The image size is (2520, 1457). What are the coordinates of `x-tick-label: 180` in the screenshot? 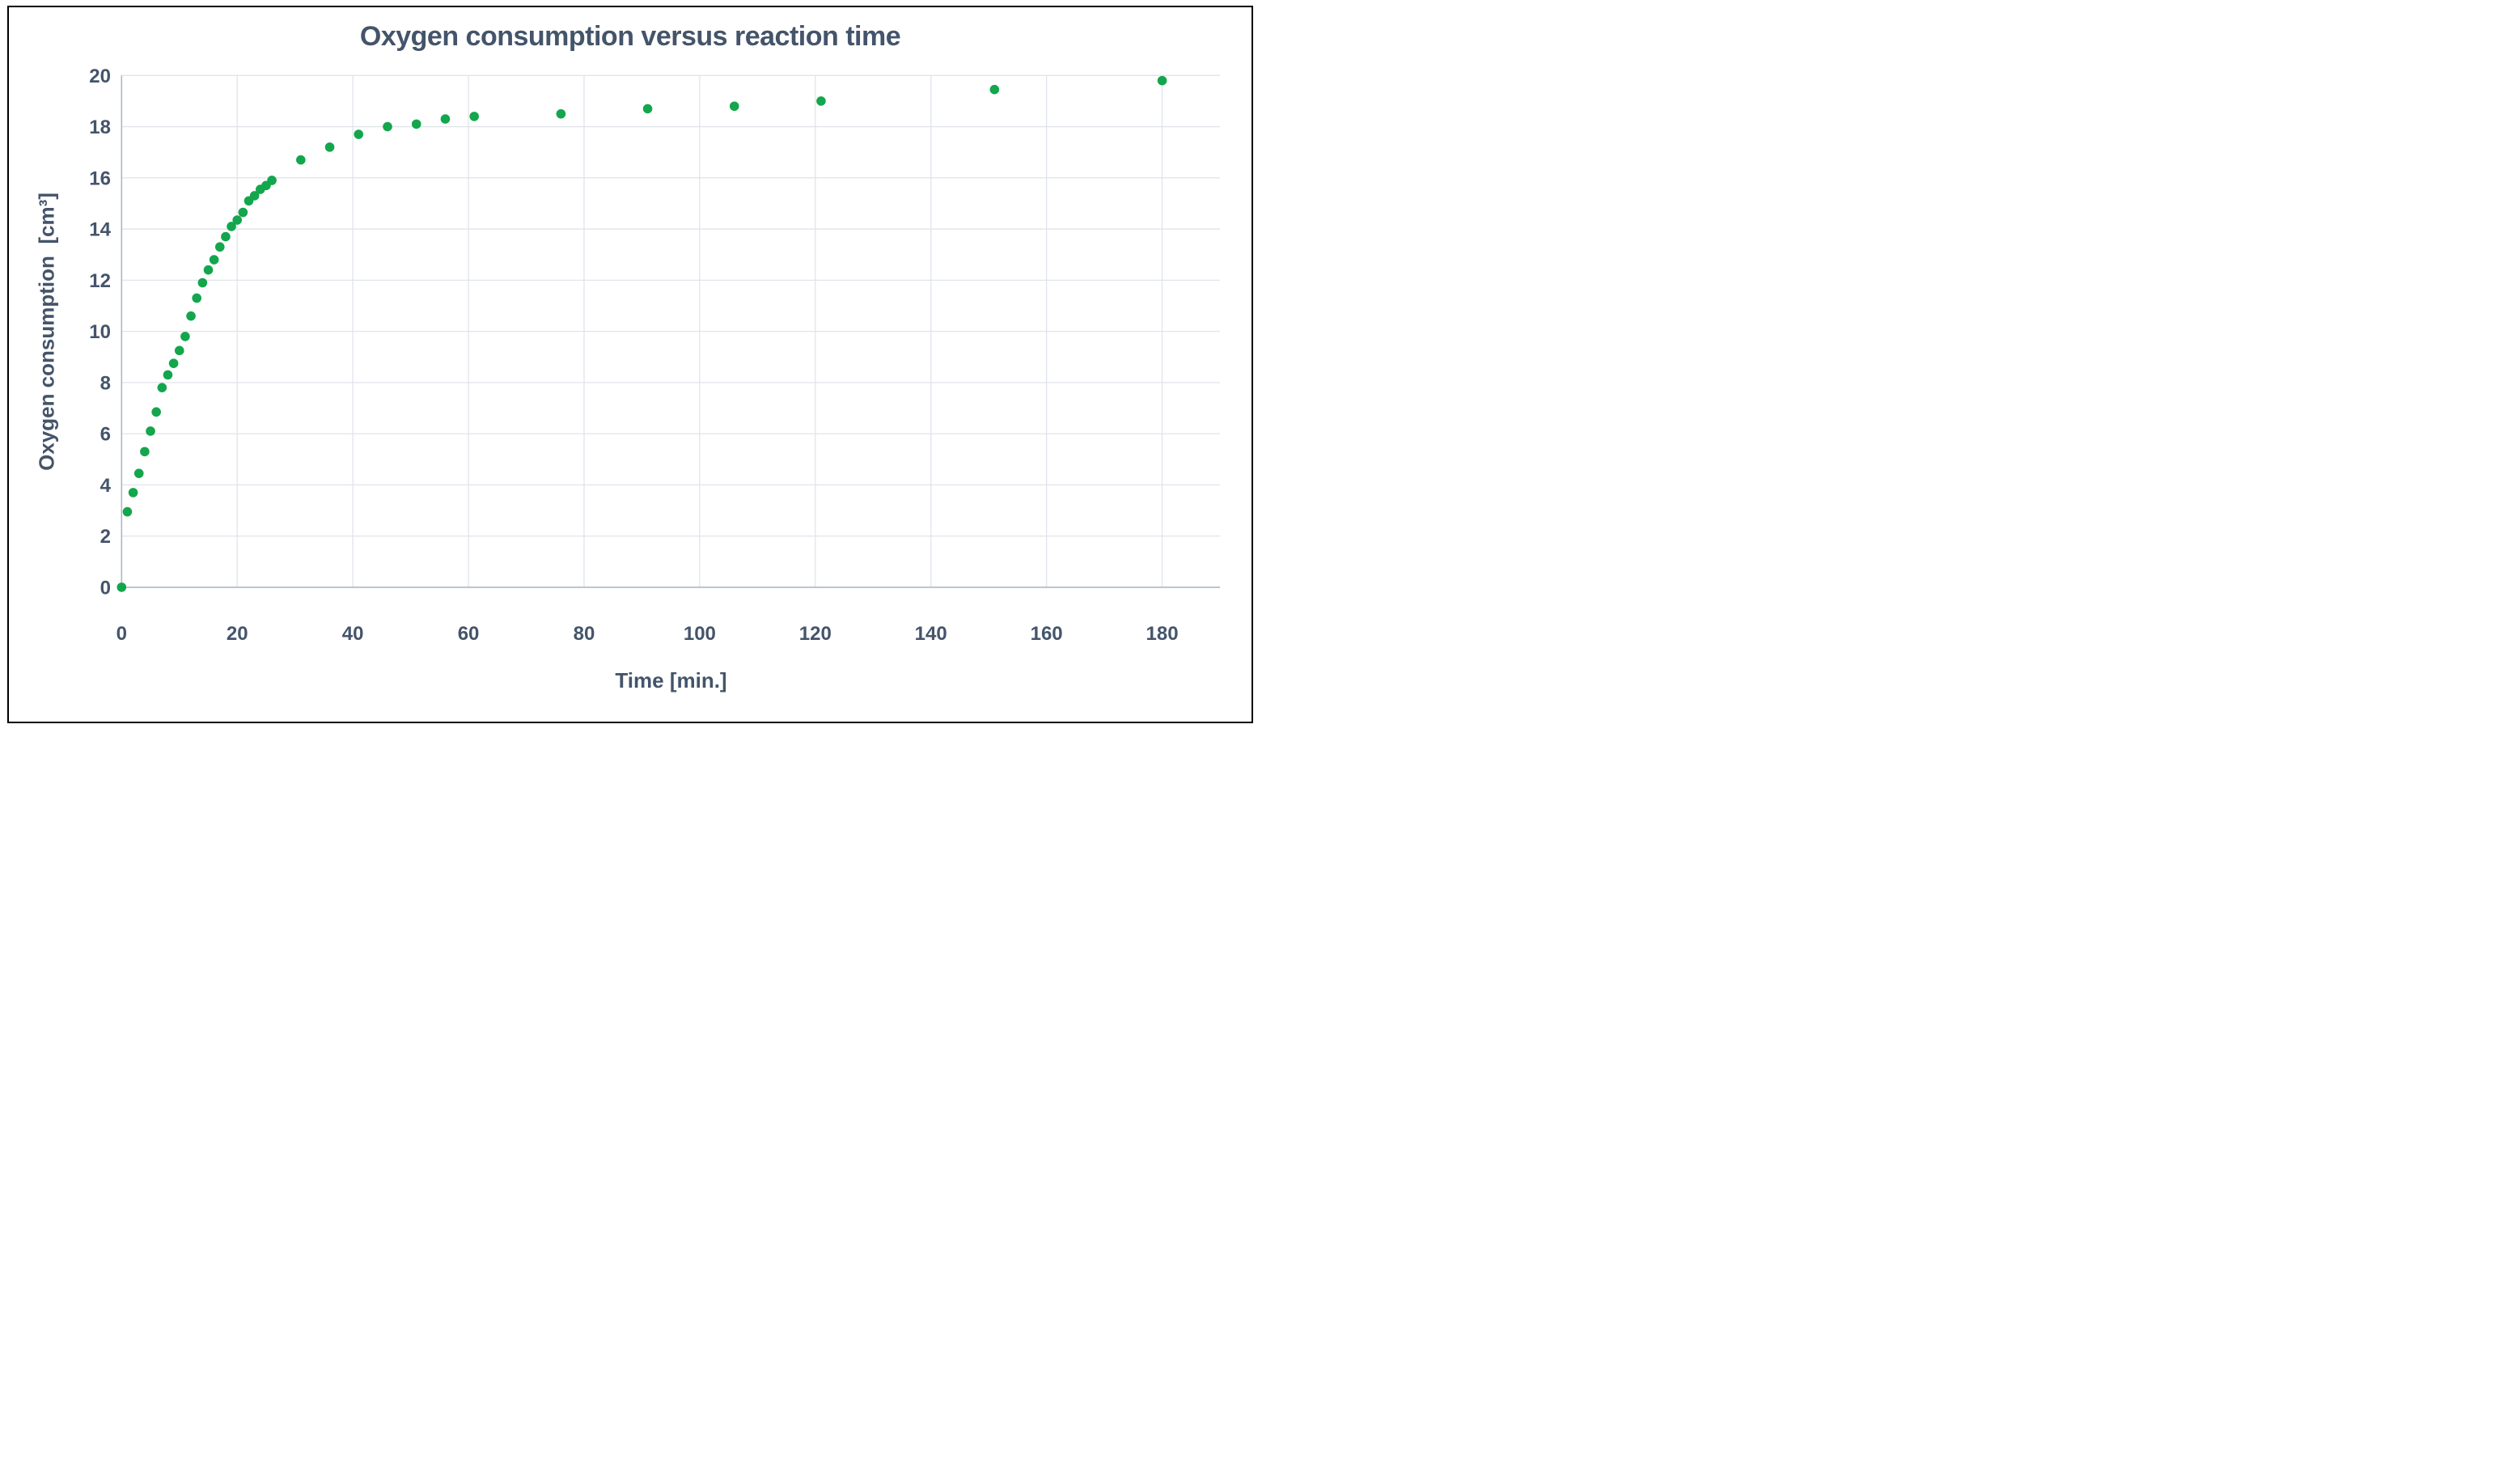 It's located at (1162, 634).